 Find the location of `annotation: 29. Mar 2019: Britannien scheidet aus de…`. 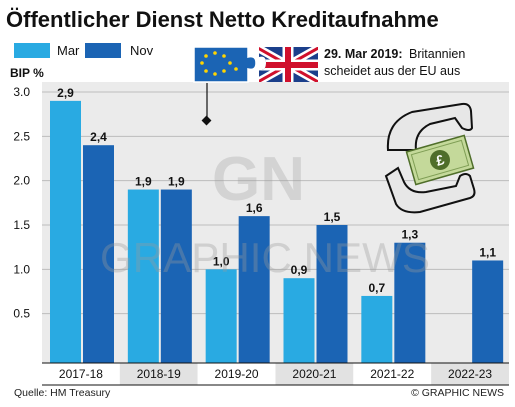

annotation: 29. Mar 2019: Britannien scheidet aus de… is located at coordinates (394, 62).